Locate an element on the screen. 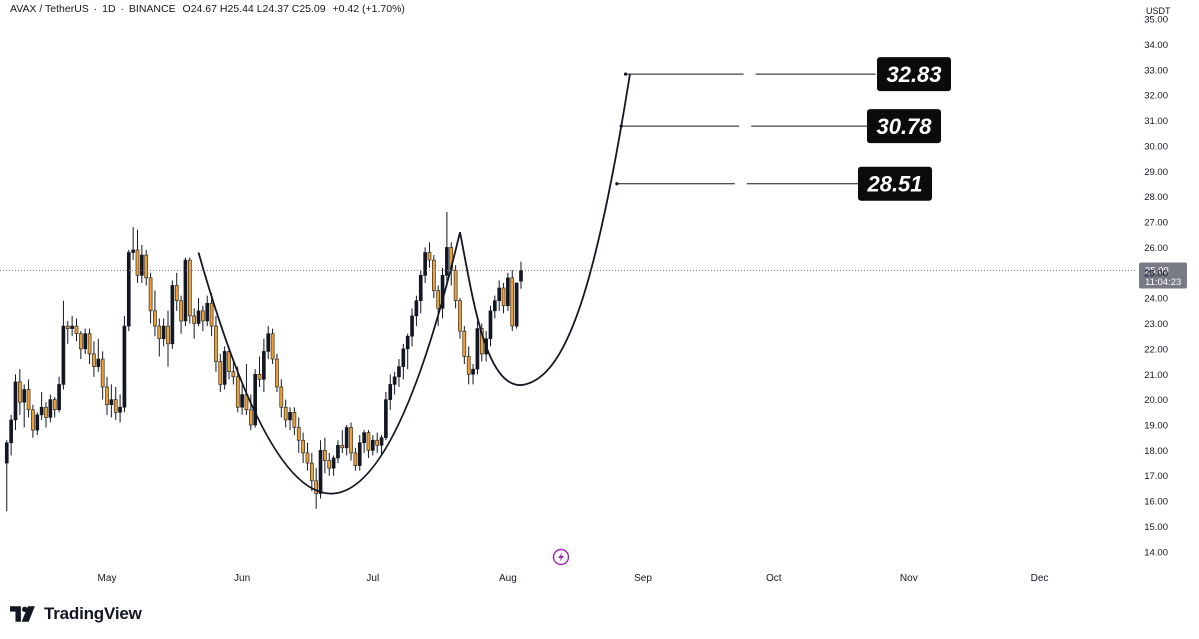 This screenshot has width=1199, height=639. symbol-name: AVAX / TetherUS is located at coordinates (49, 9).